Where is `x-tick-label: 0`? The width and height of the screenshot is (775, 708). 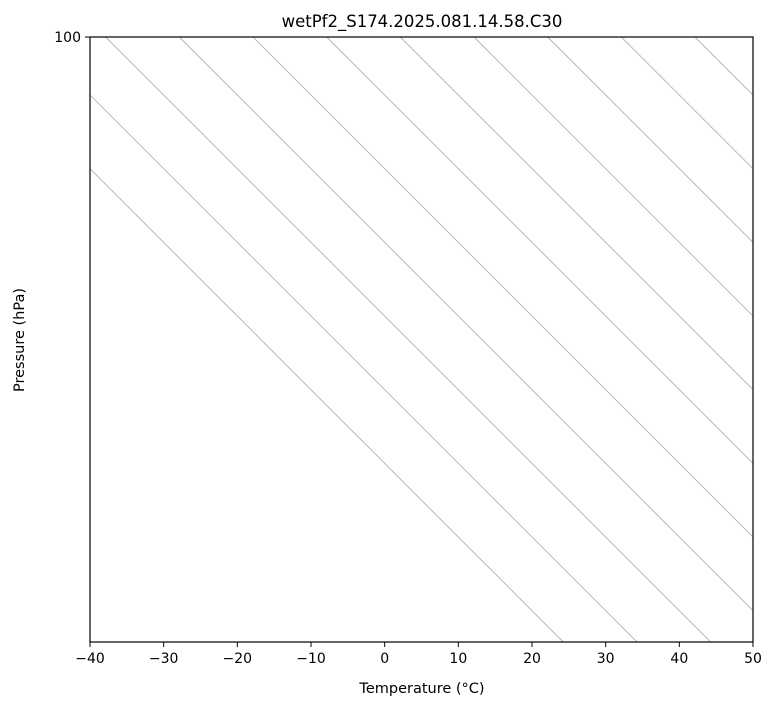 x-tick-label: 0 is located at coordinates (384, 659).